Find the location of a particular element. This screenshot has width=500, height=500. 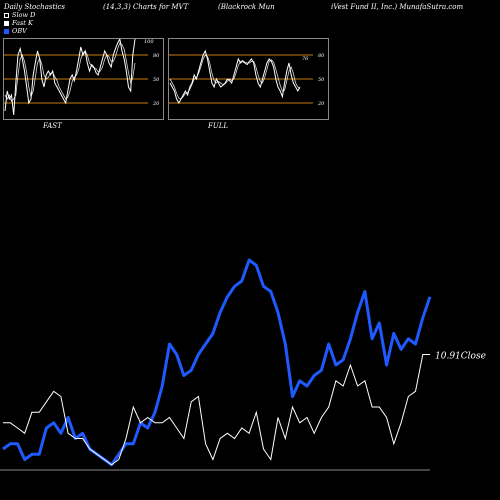

chart-title-daily-stochastics: Daily Stochastics is located at coordinates (35, 7).